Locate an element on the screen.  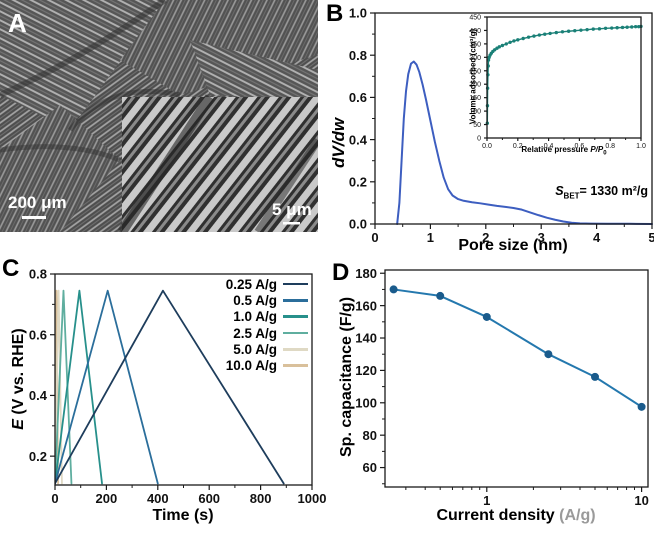
watermarked-unit: (A/g) is located at coordinates (577, 515).